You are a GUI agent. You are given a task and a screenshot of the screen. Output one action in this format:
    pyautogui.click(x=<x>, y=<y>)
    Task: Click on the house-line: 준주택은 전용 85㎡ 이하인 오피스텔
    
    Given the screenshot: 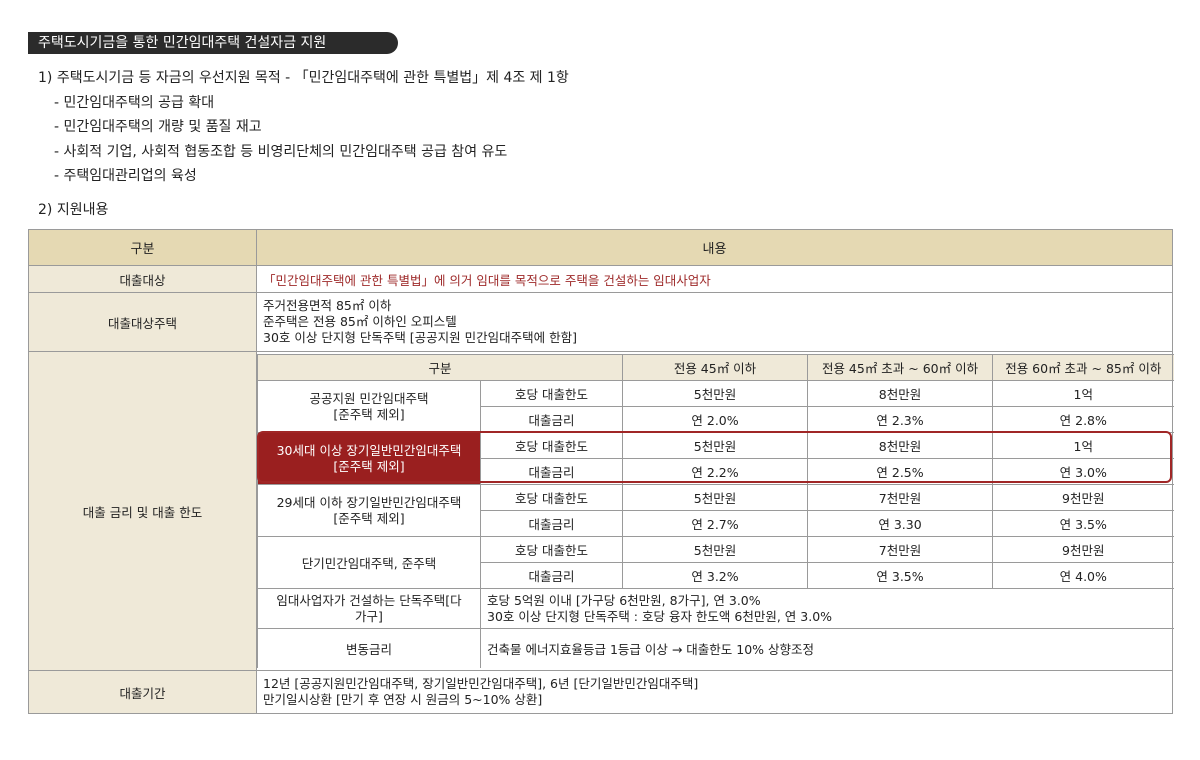 What is the action you would take?
    pyautogui.click(x=360, y=321)
    